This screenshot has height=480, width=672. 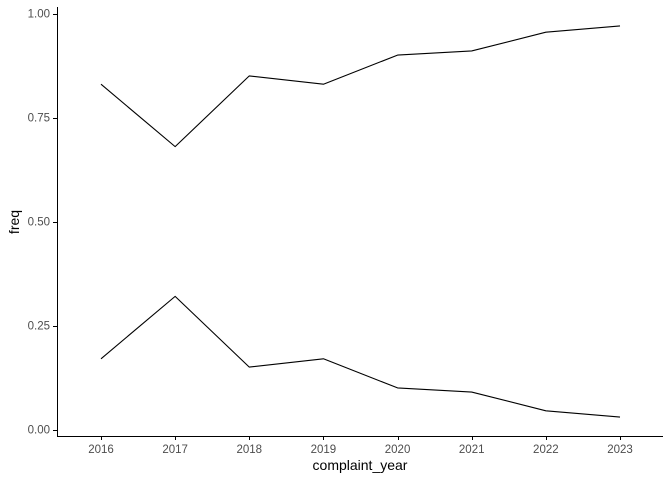 I want to click on x-tick-label: 2018, so click(x=249, y=450).